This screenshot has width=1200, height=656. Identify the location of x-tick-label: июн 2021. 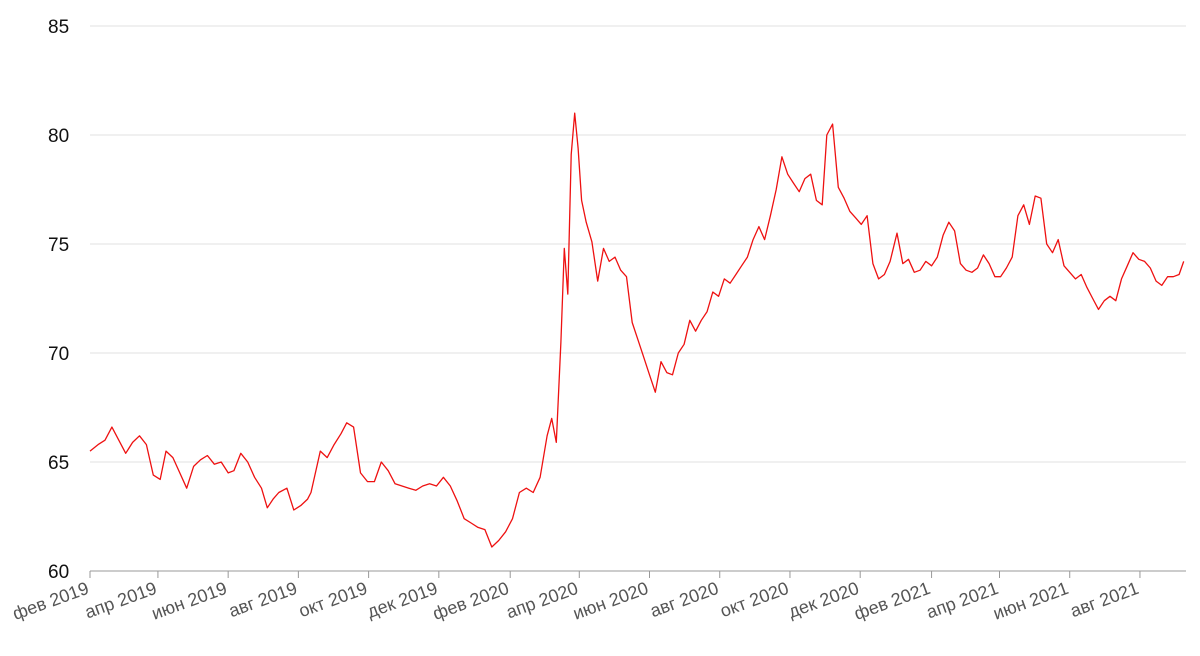
(1030, 601).